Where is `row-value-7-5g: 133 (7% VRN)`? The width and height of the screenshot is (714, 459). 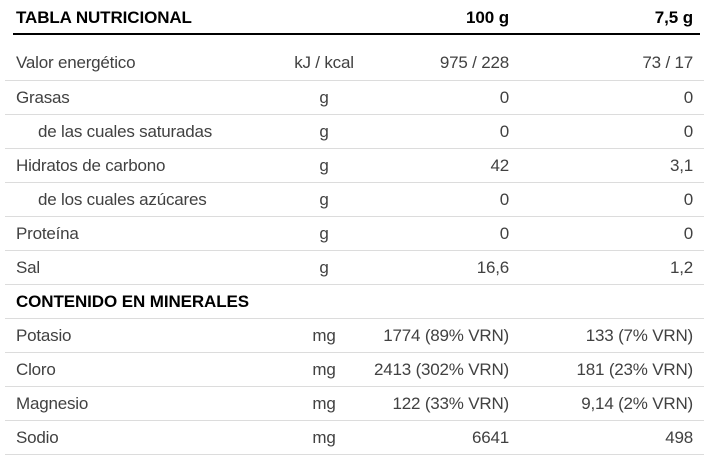 row-value-7-5g: 133 (7% VRN) is located at coordinates (639, 335).